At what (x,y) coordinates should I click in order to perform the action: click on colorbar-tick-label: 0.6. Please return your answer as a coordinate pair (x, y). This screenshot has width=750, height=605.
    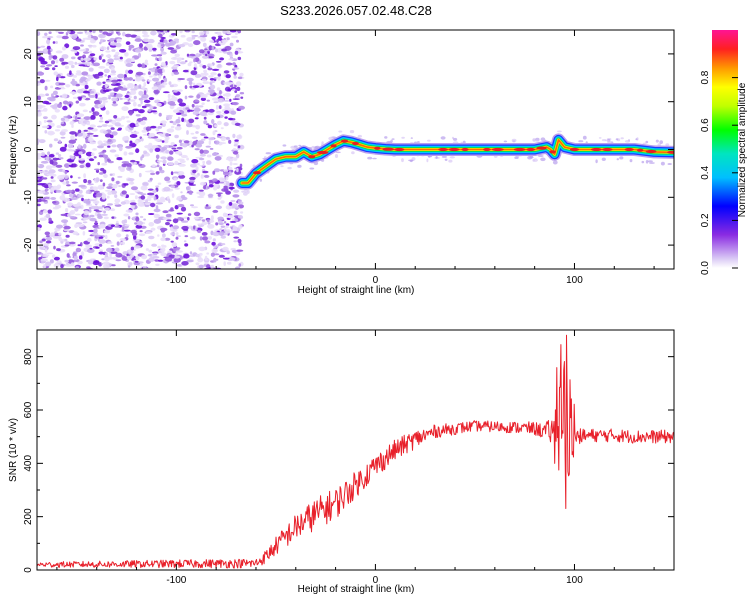
    Looking at the image, I should click on (705, 125).